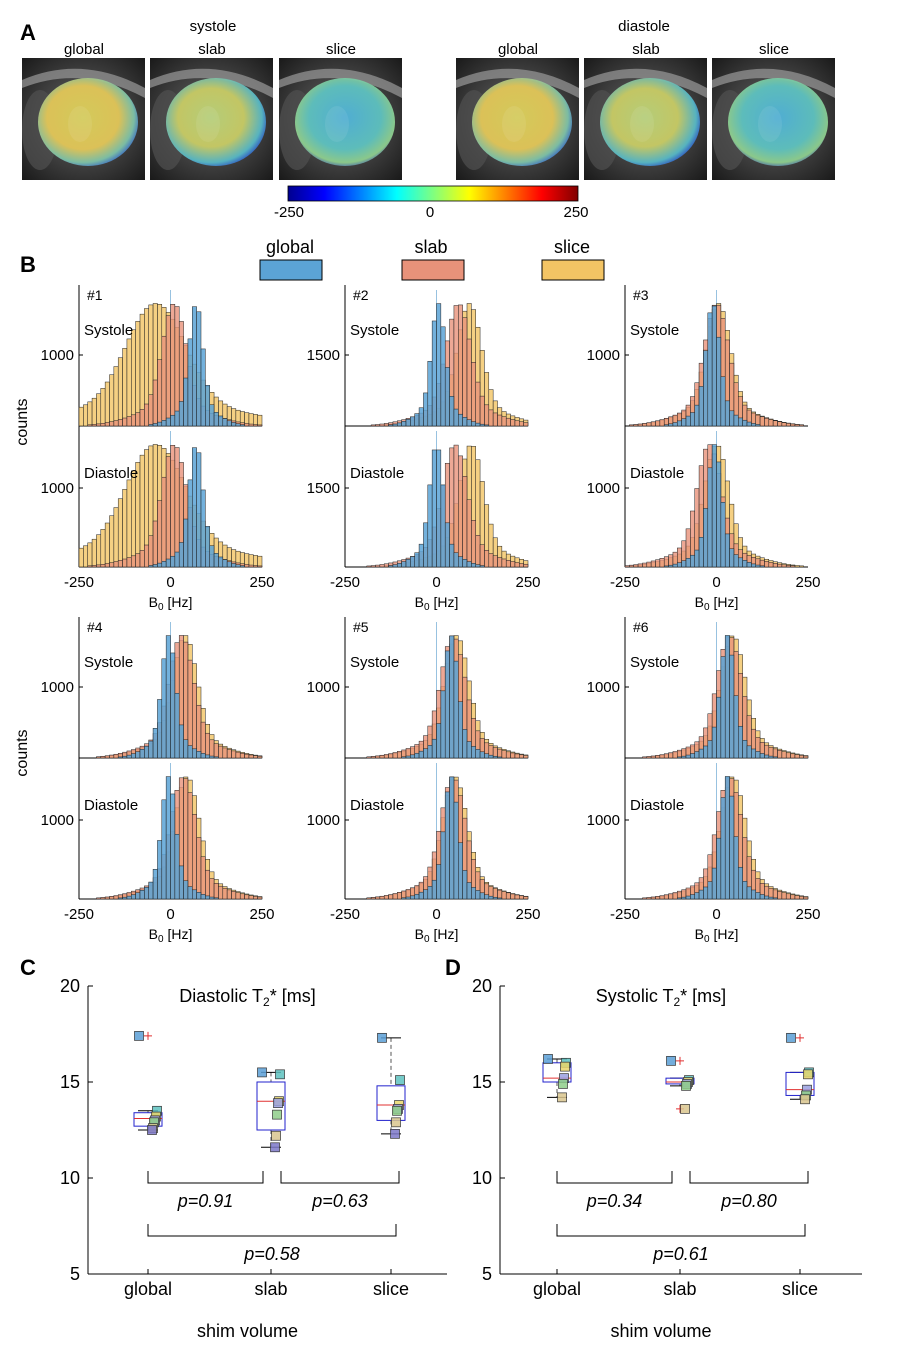 This screenshot has height=1355, width=907. Describe the element at coordinates (22, 752) in the screenshot. I see `ylabel-counts-bottom: counts` at that location.